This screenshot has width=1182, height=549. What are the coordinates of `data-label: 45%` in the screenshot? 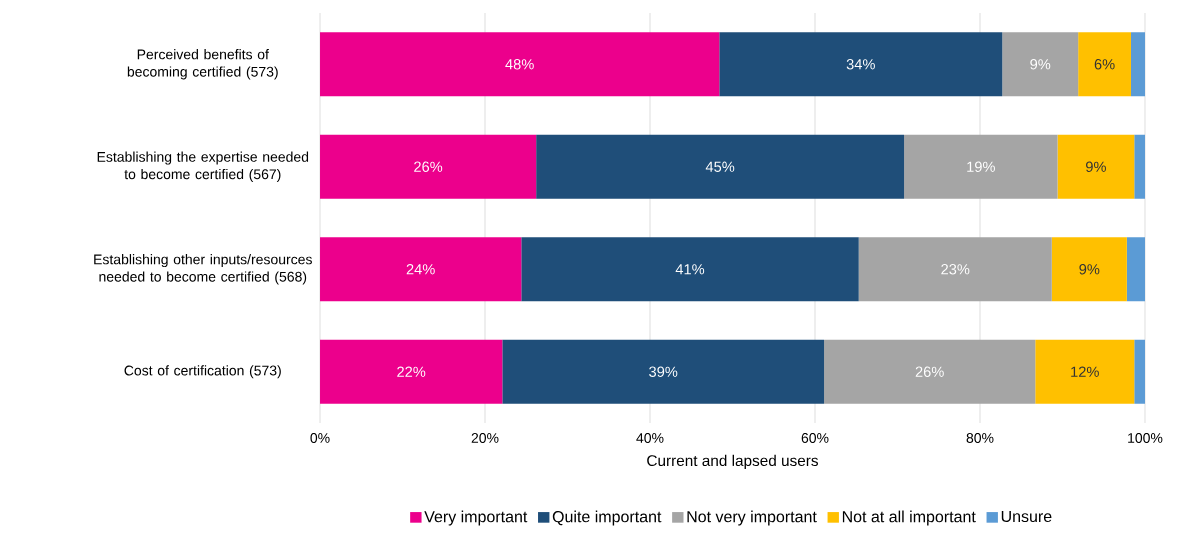 It's located at (720, 166).